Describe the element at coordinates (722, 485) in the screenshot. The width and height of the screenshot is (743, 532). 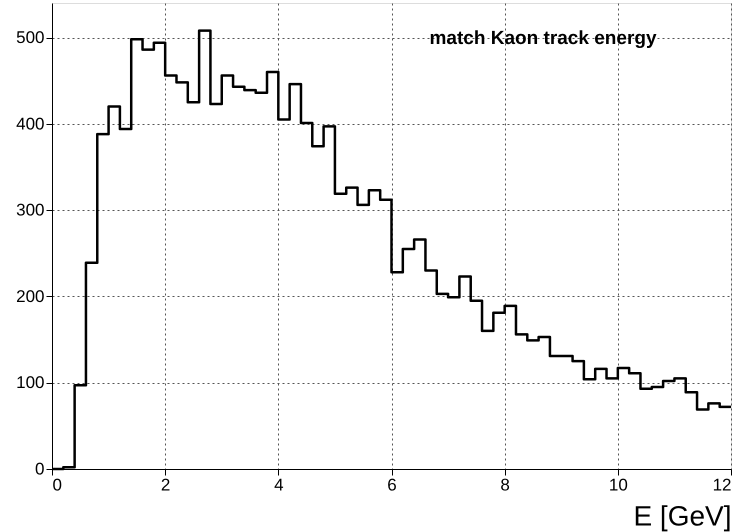
I see `x-tick-label: 12` at that location.